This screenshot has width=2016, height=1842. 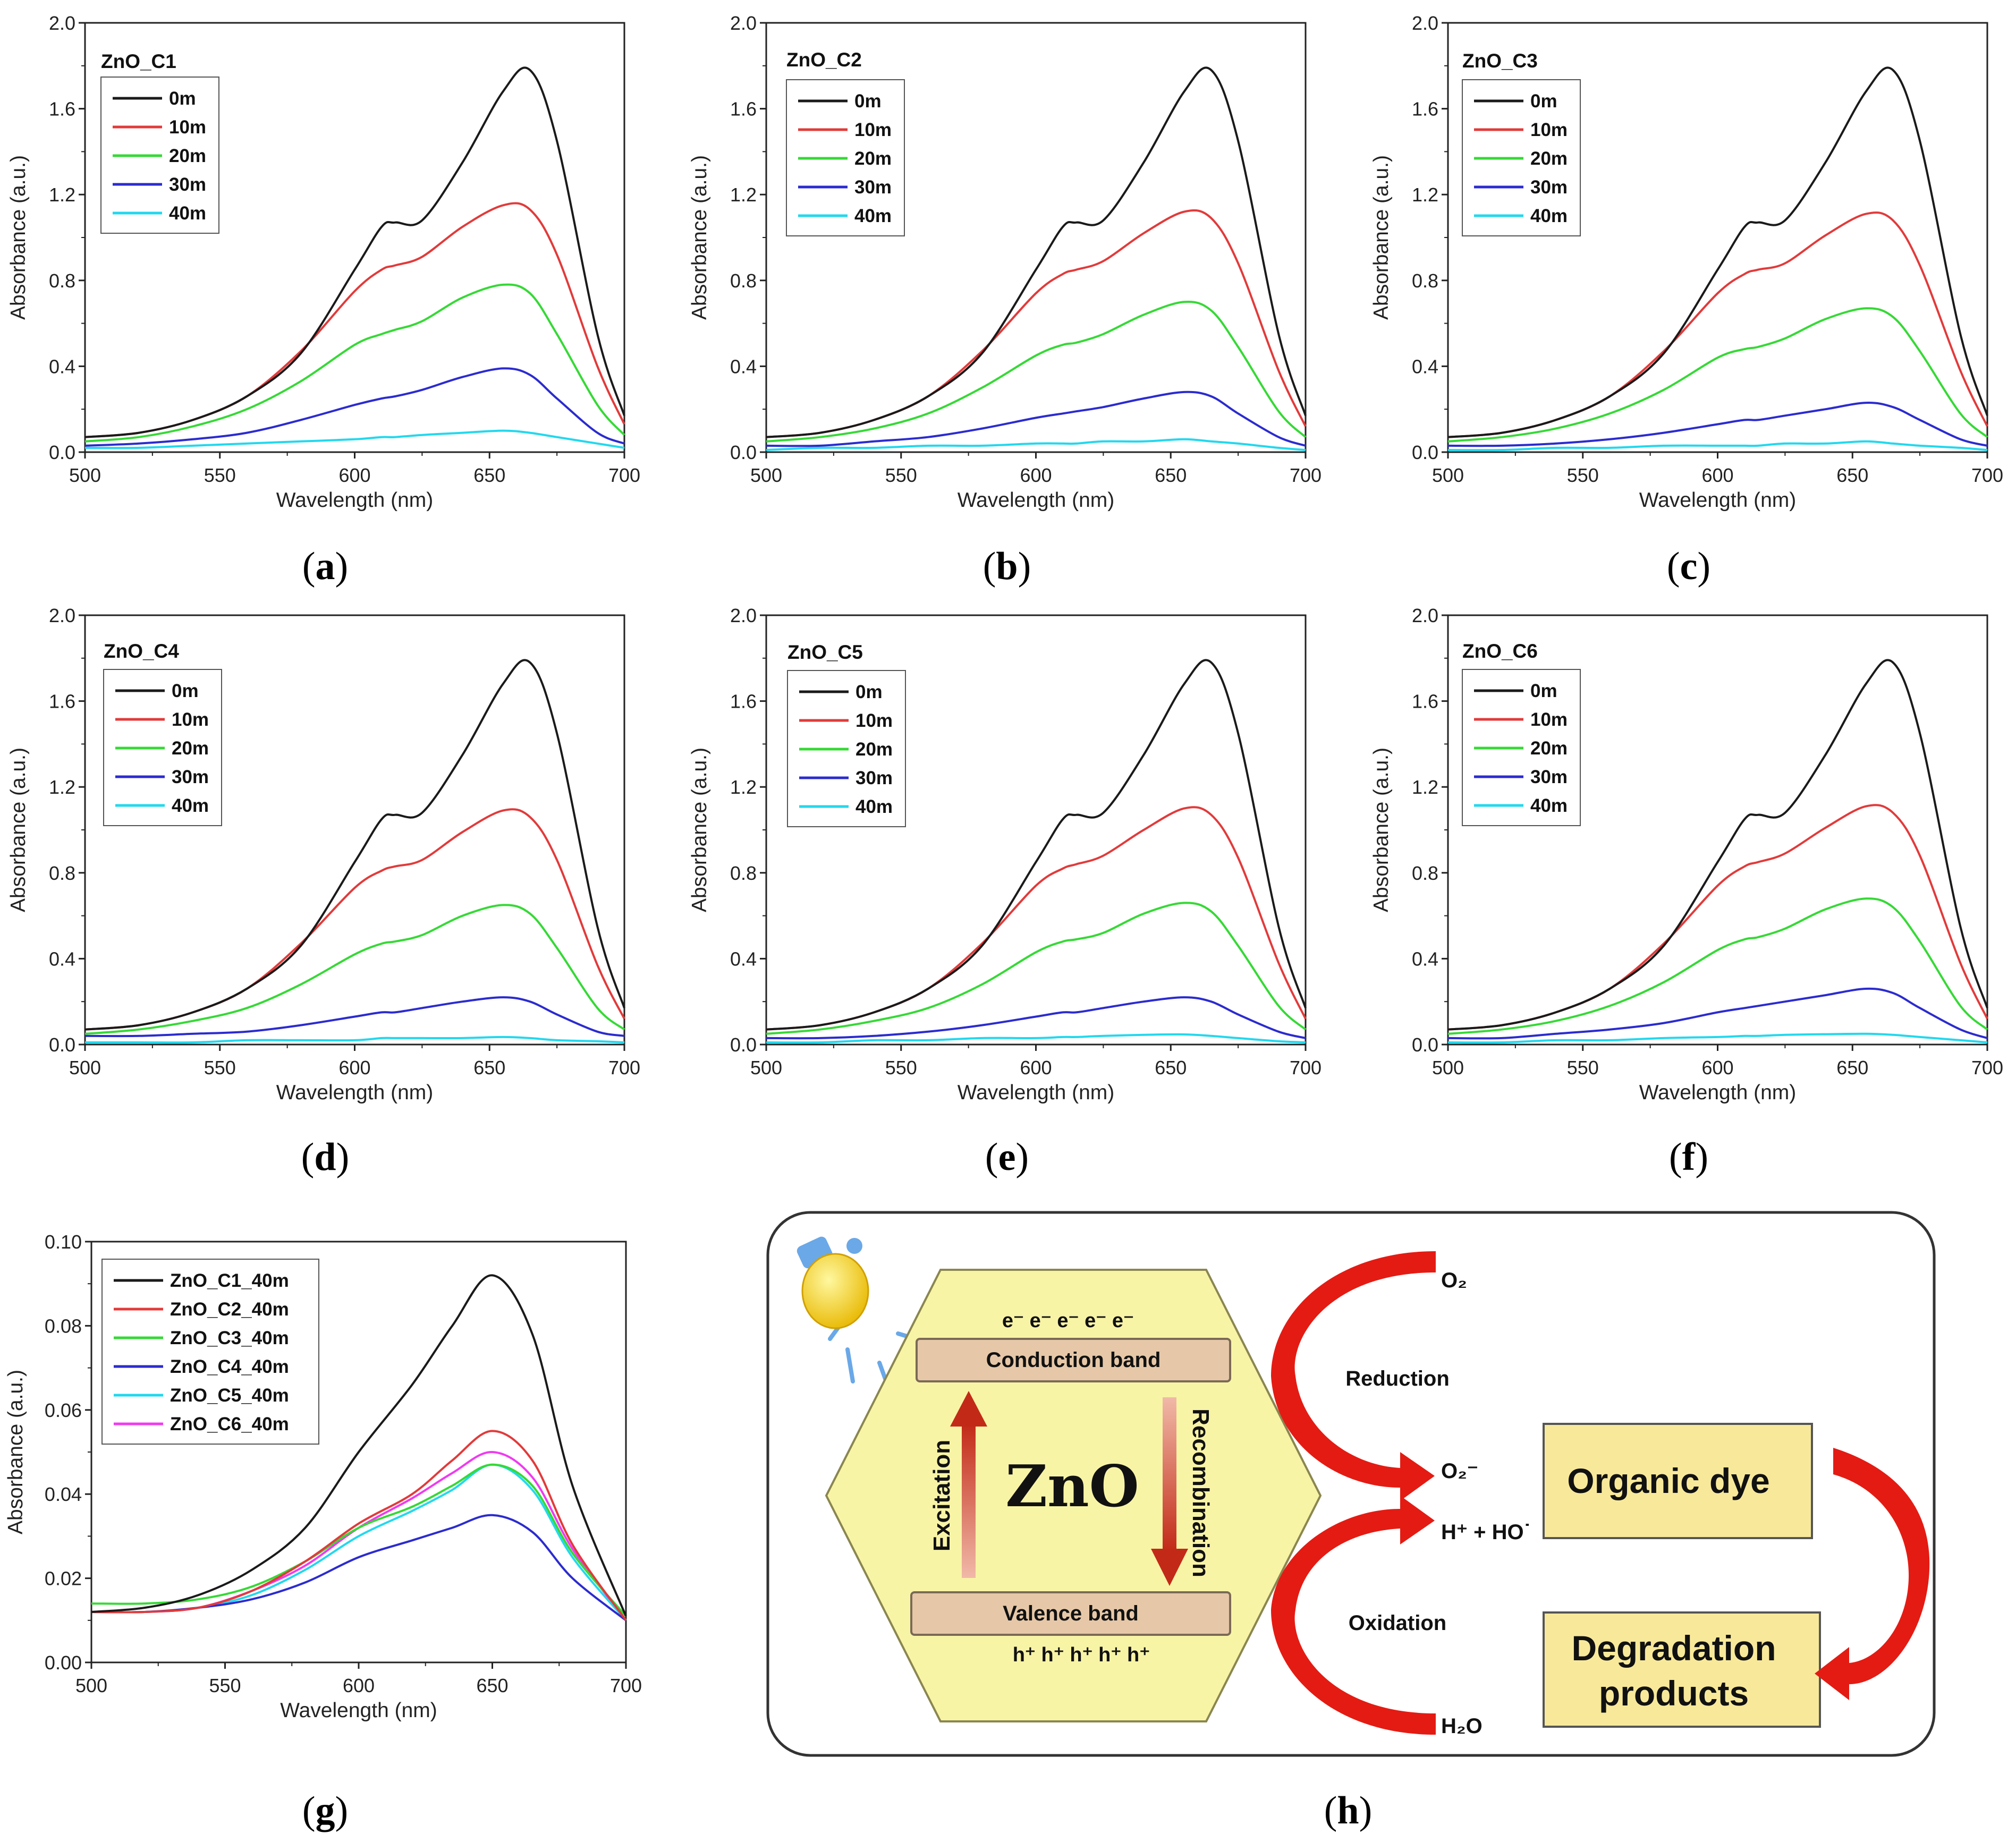 I want to click on series-line-zno-c4-40m, so click(x=359, y=1568).